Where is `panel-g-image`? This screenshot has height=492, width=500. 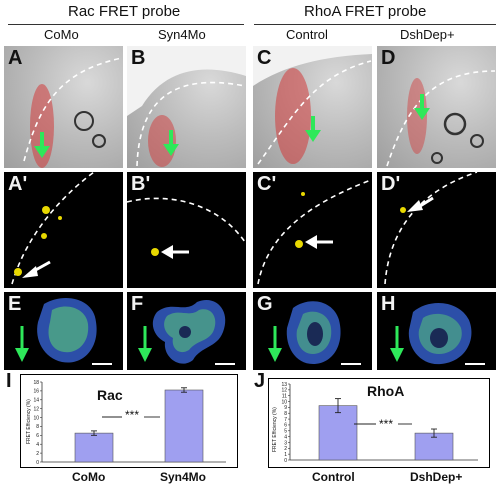
panel-g-image is located at coordinates (323, 333).